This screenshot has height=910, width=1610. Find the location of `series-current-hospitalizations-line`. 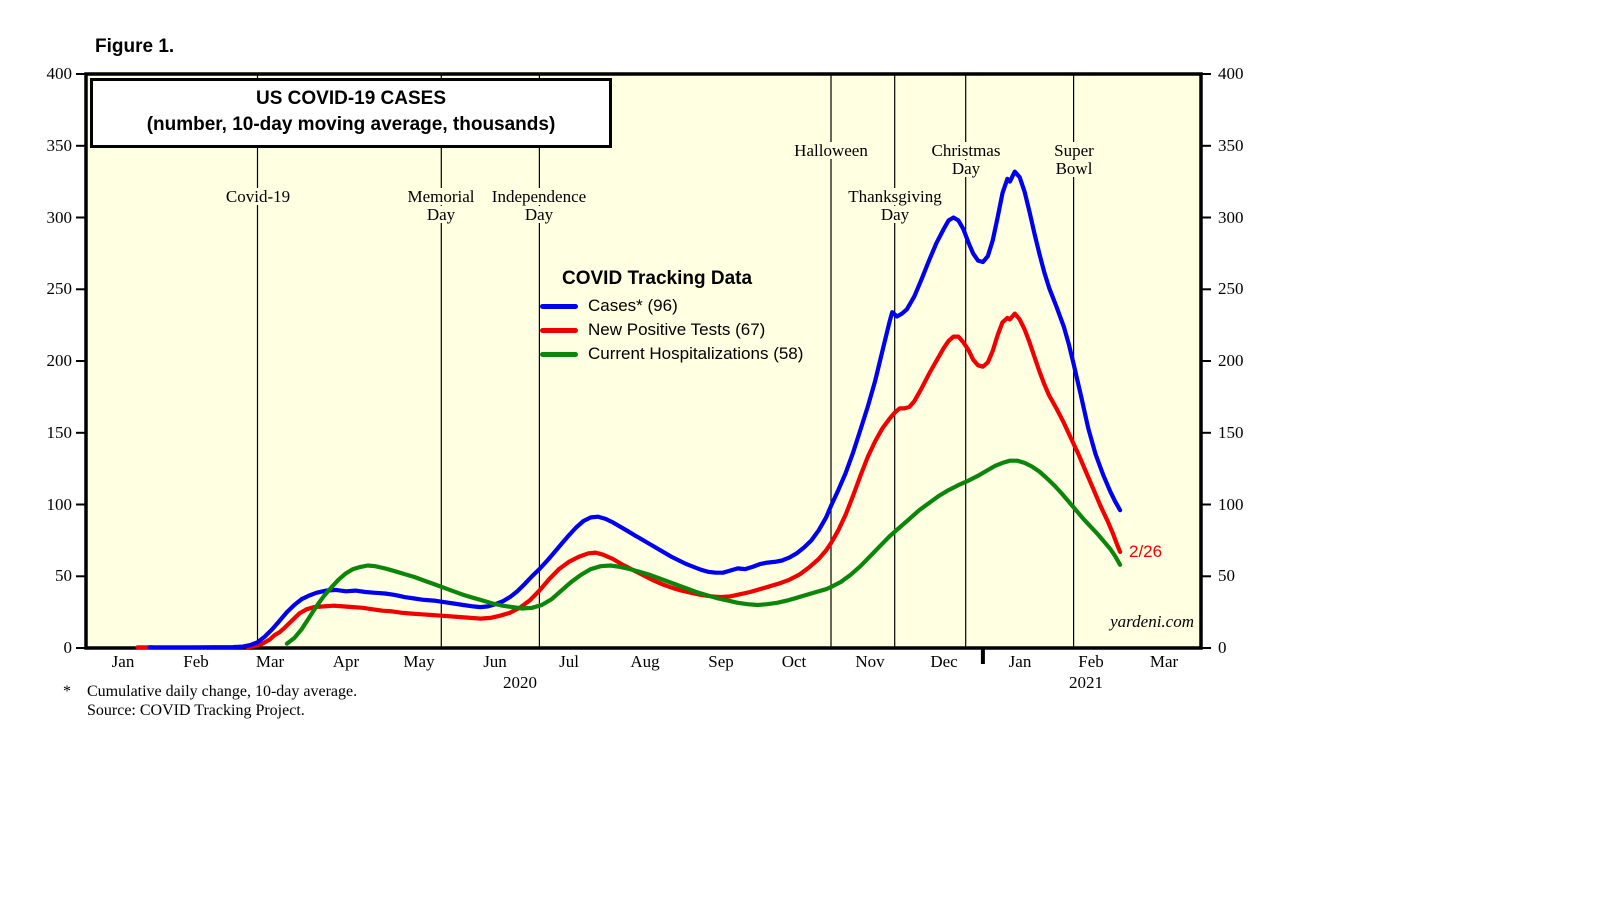

series-current-hospitalizations-line is located at coordinates (703, 552).